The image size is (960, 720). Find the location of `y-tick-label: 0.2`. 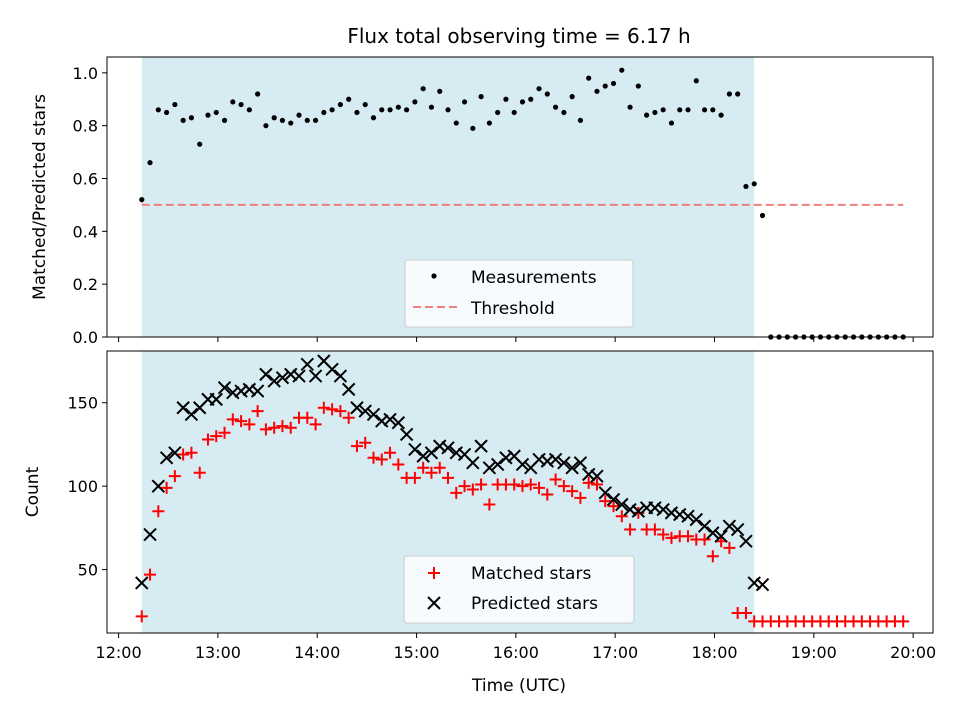

y-tick-label: 0.2 is located at coordinates (85, 284).